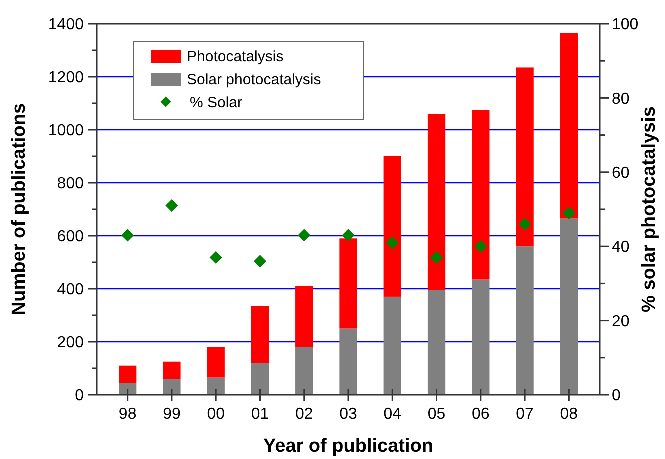  I want to click on y2-tick-label: 80, so click(621, 99).